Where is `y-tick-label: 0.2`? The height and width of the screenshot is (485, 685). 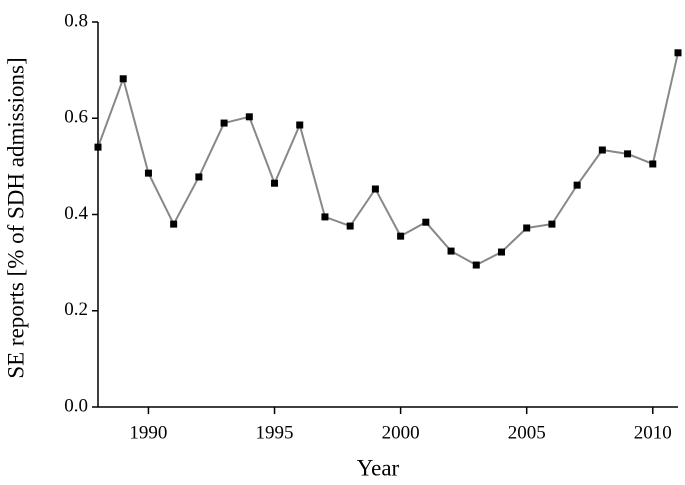 y-tick-label: 0.2 is located at coordinates (76, 309).